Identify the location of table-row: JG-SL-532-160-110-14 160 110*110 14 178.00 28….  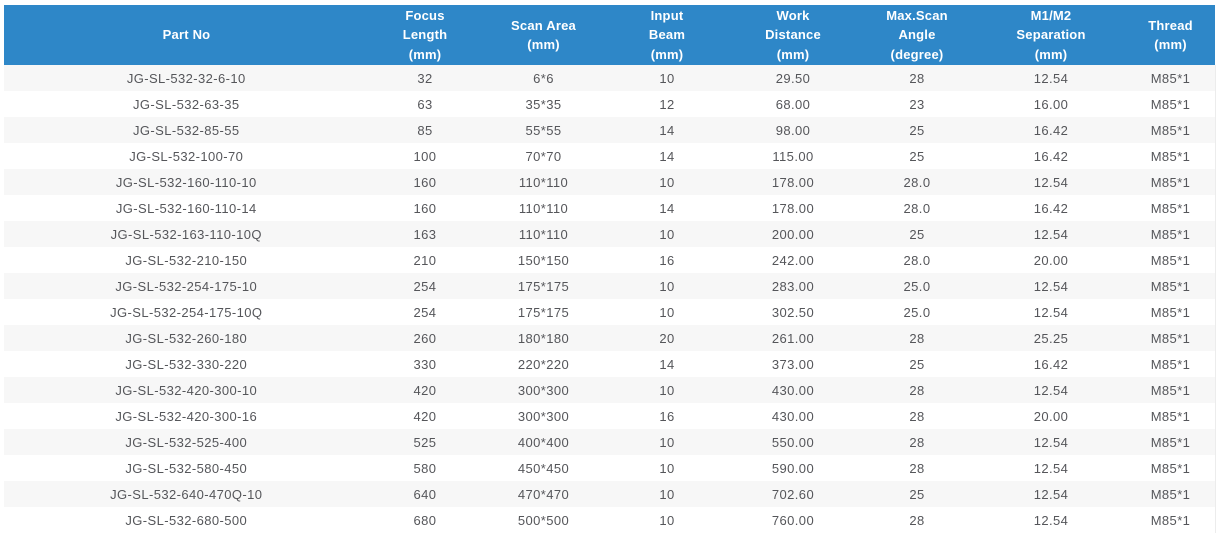
(610, 208).